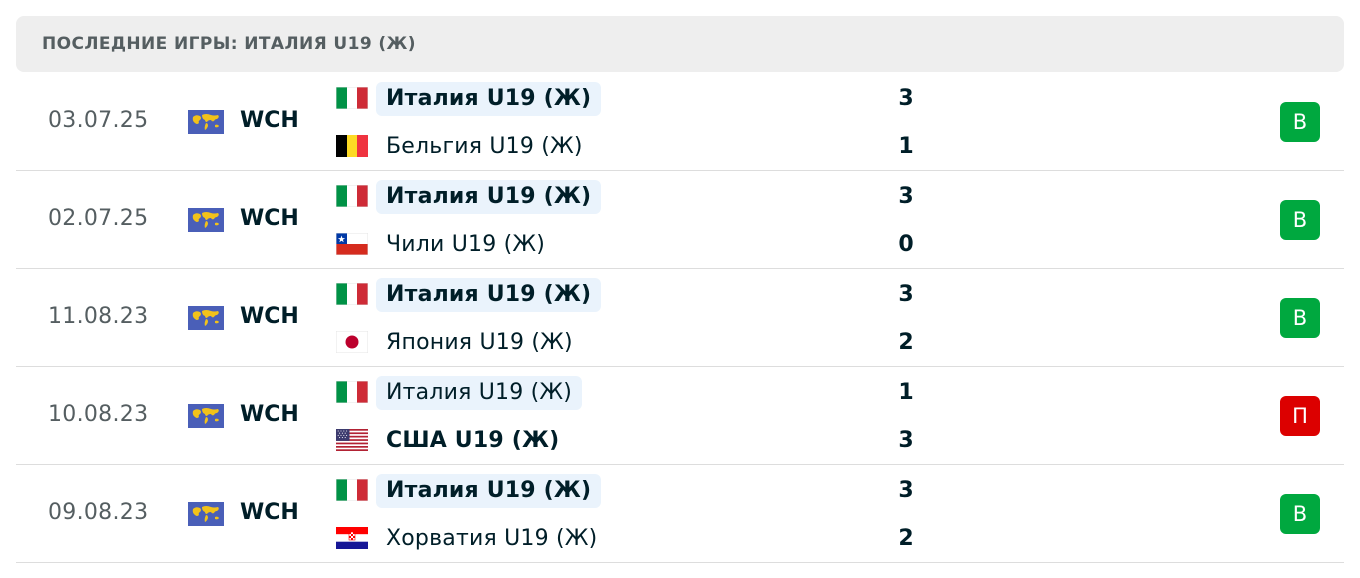  Describe the element at coordinates (906, 392) in the screenshot. I see `home-score: 1` at that location.